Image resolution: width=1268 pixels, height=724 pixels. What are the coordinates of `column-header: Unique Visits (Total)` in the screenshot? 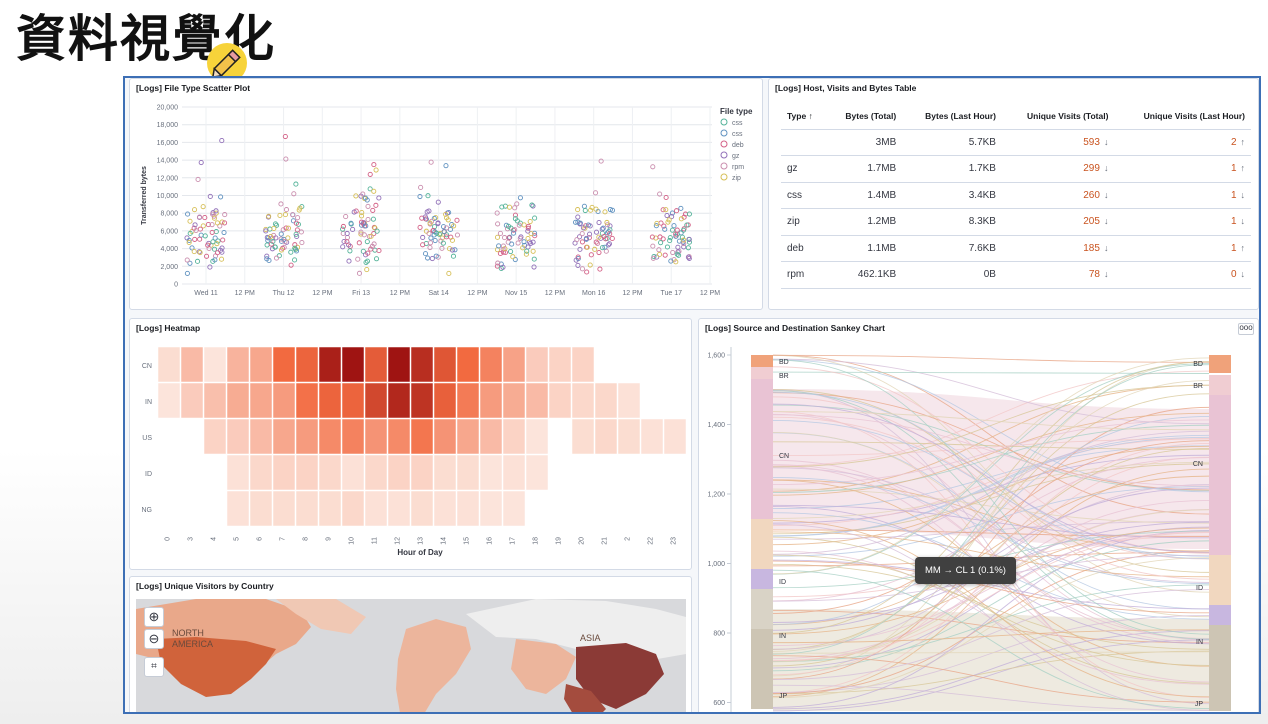 It's located at (1058, 116).